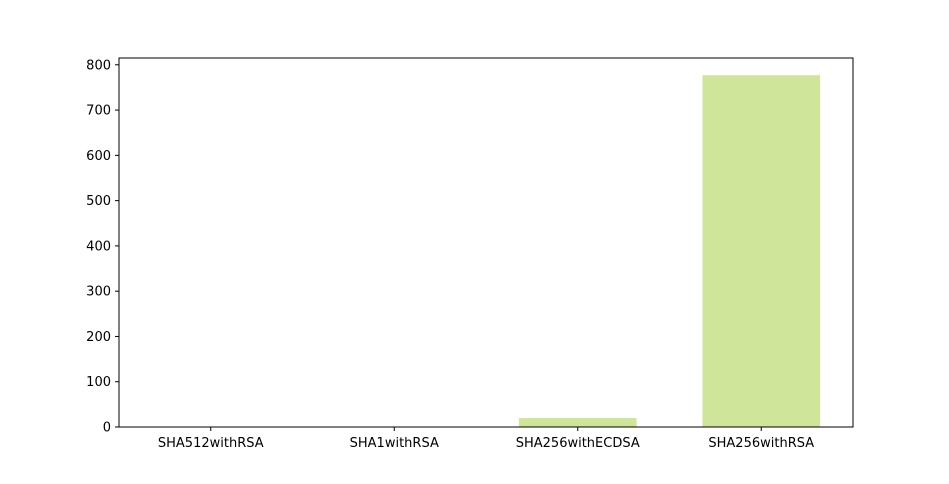 This screenshot has height=484, width=949. What do you see at coordinates (98, 156) in the screenshot?
I see `y-tick-label: 600` at bounding box center [98, 156].